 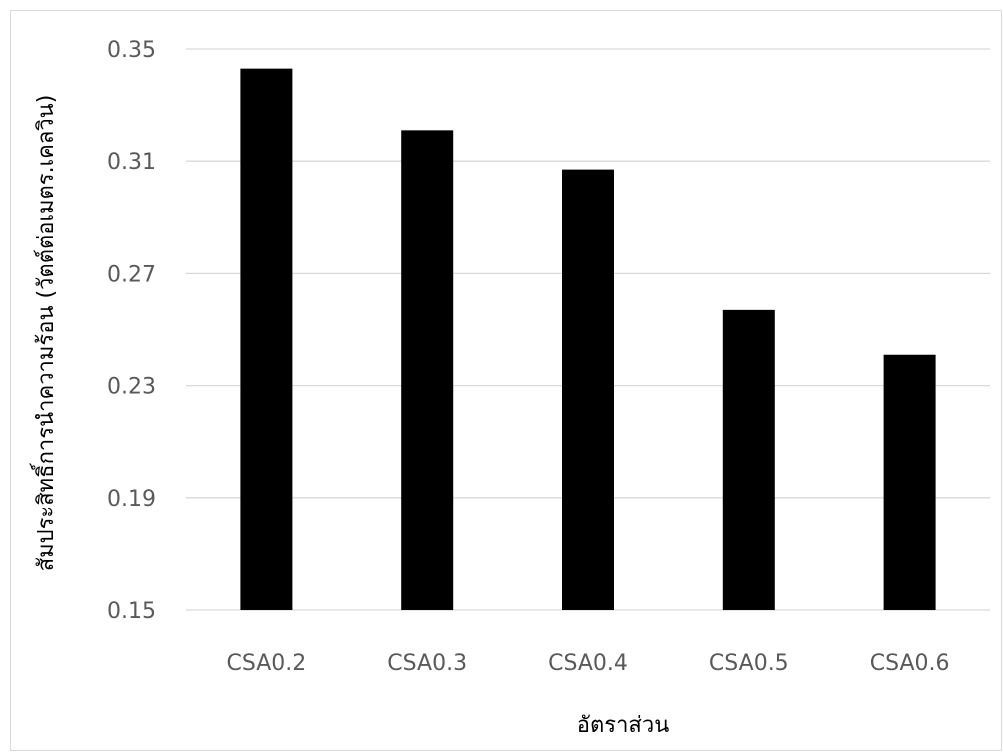 I want to click on y-tick-label: 0.31, so click(x=131, y=162).